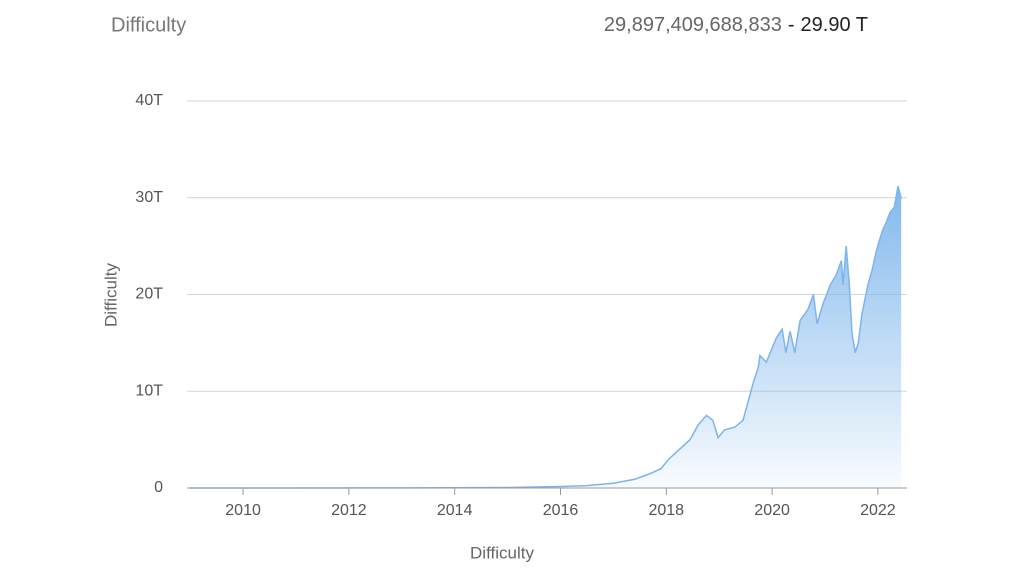  Describe the element at coordinates (149, 294) in the screenshot. I see `y-tick-label: 20T` at that location.